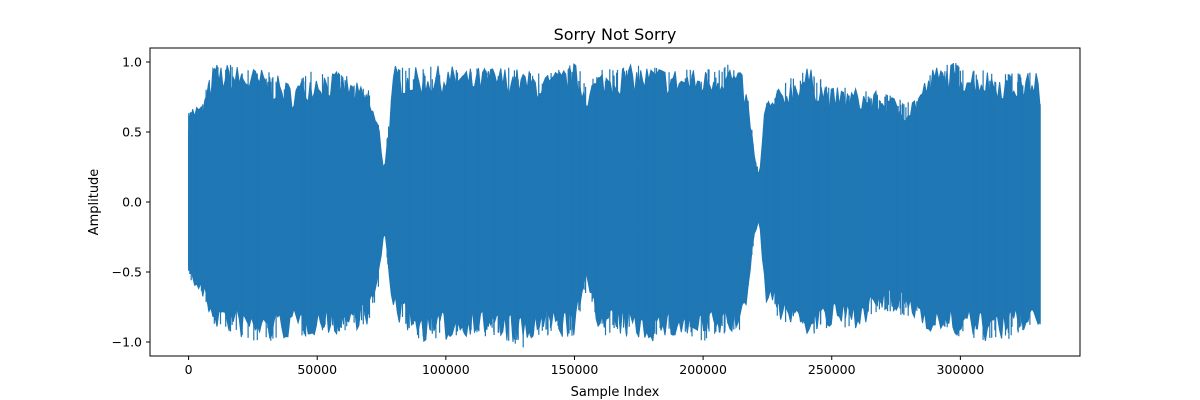 The image size is (1200, 400). Describe the element at coordinates (446, 369) in the screenshot. I see `x-tick-label: 100000` at that location.